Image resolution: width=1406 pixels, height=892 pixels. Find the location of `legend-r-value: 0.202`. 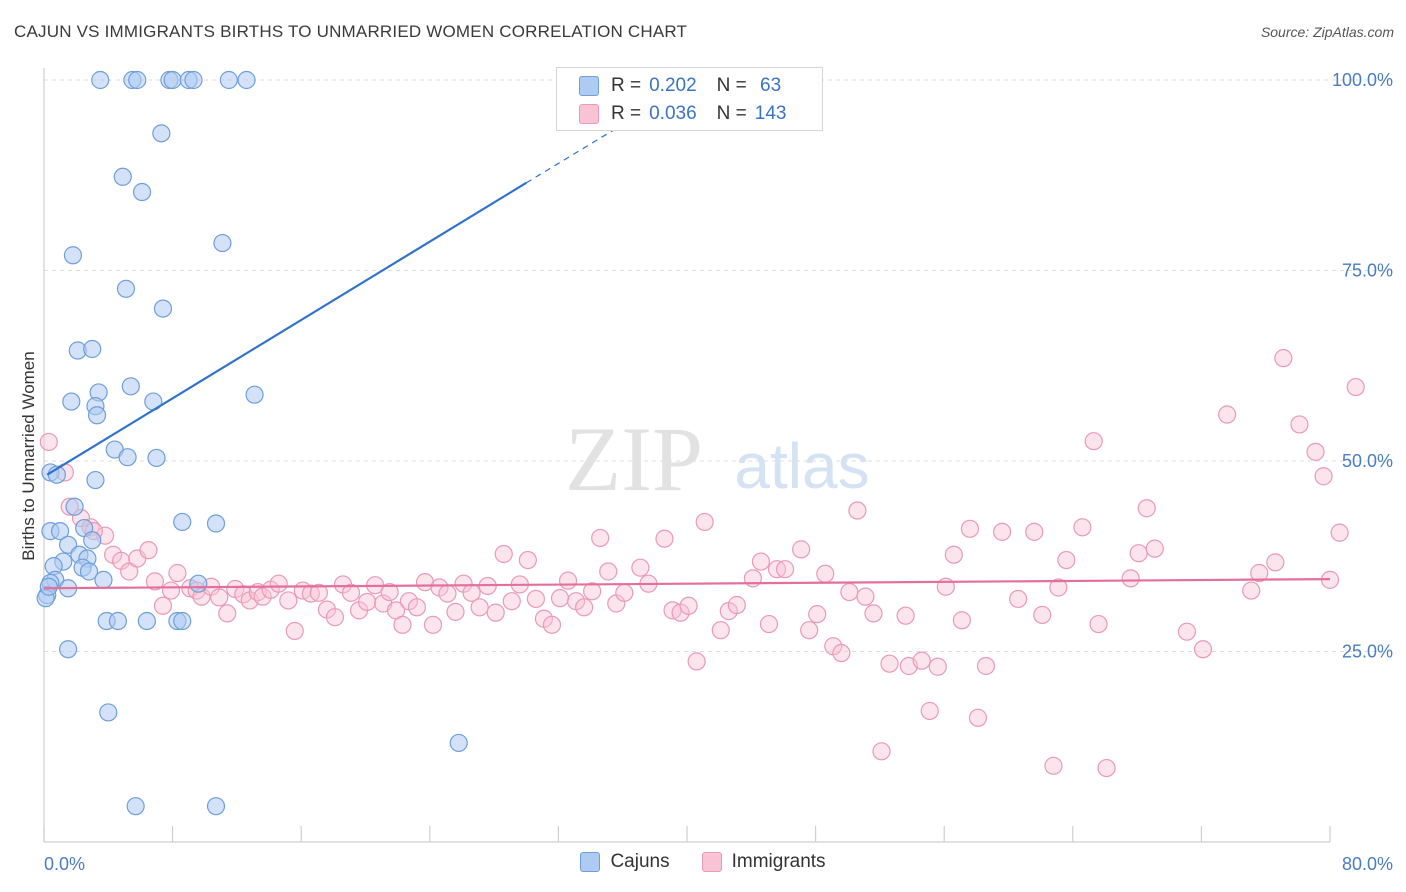

legend-r-value: 0.202 is located at coordinates (673, 85).